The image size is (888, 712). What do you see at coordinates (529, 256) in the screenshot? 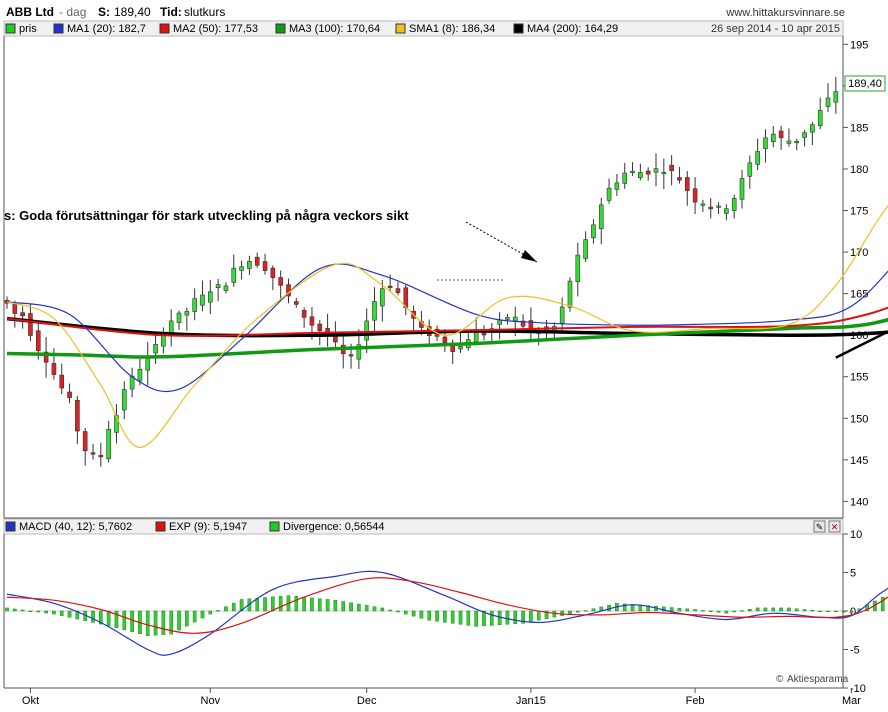
I see `arrow-head` at bounding box center [529, 256].